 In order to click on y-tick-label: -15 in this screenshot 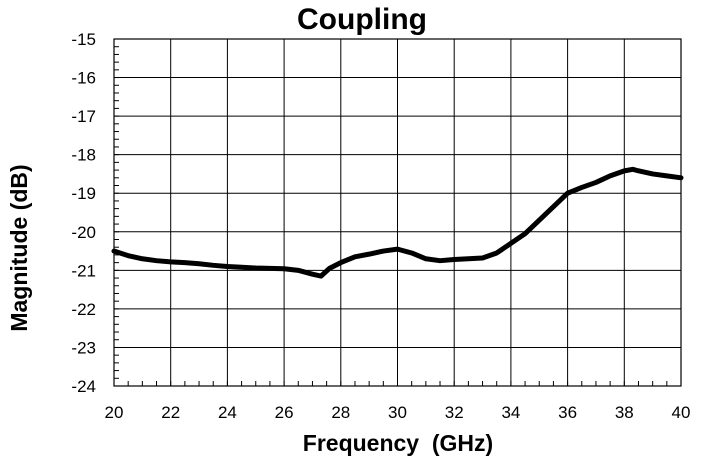, I will do `click(83, 39)`.